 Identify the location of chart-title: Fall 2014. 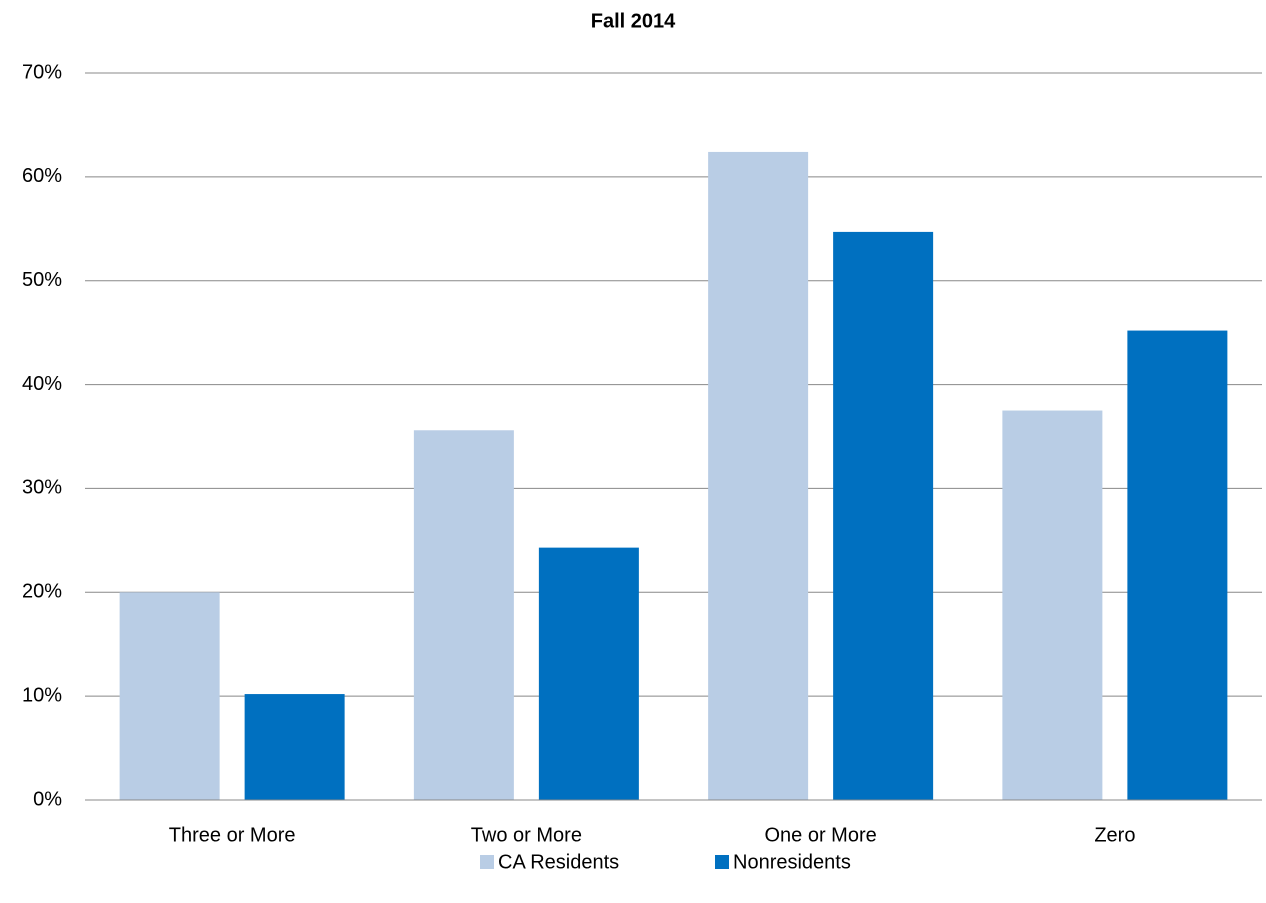
(633, 21).